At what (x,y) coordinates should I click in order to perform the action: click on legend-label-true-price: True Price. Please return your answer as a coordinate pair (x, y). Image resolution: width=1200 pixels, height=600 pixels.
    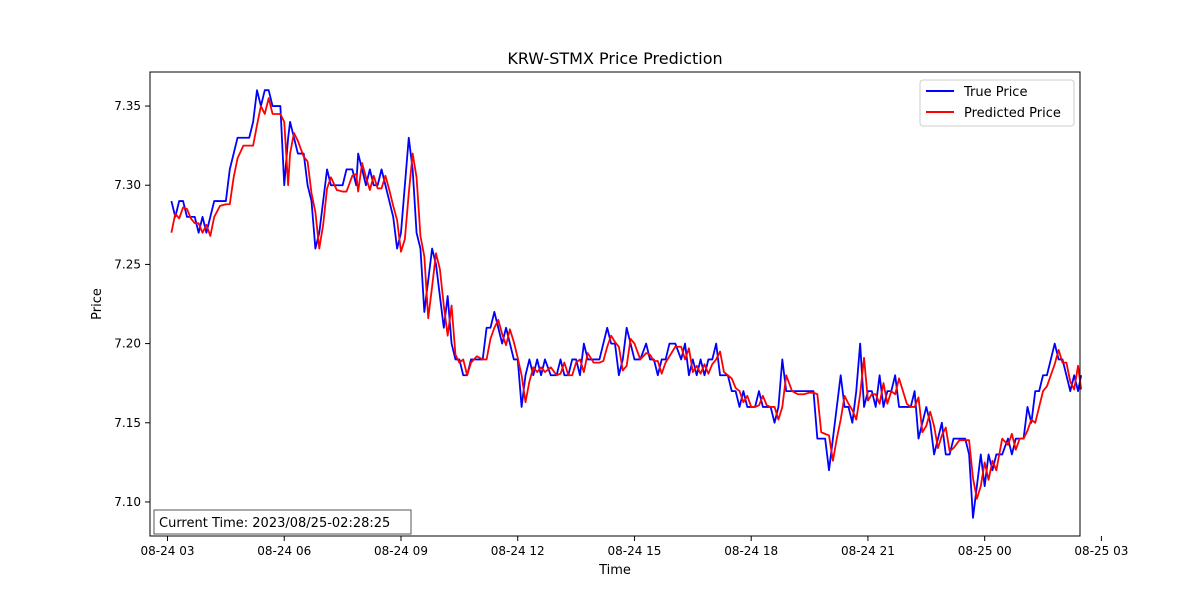
    Looking at the image, I should click on (995, 92).